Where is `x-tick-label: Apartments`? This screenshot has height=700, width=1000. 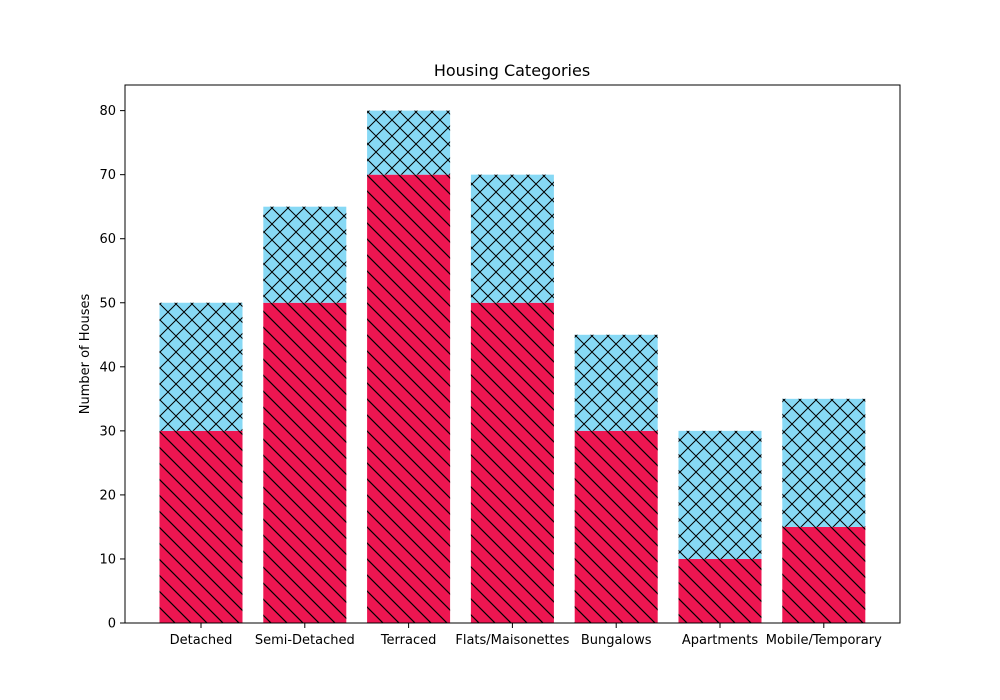 x-tick-label: Apartments is located at coordinates (720, 640).